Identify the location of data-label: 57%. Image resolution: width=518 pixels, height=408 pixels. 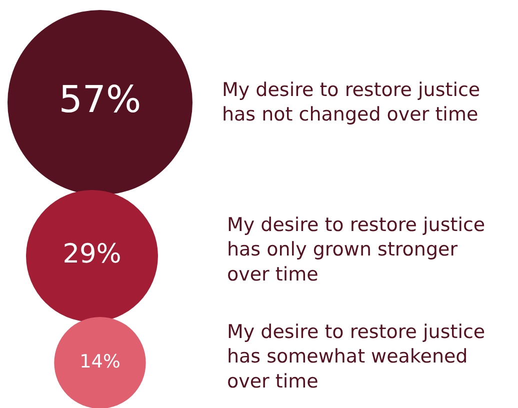
(100, 99).